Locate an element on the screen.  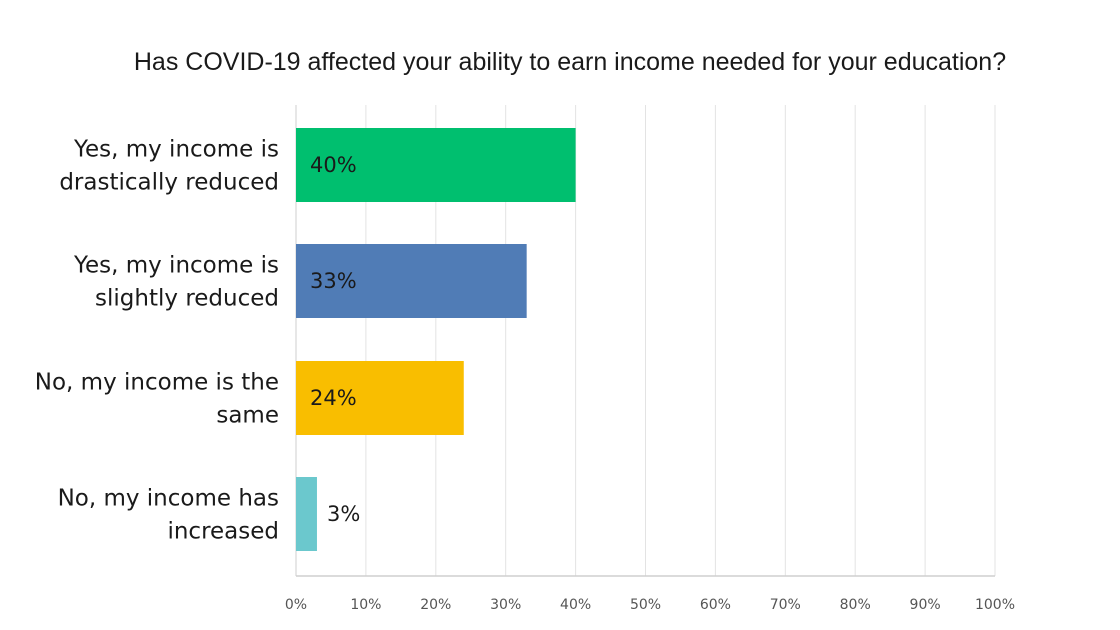
category-label: slightly reduced is located at coordinates (187, 299).